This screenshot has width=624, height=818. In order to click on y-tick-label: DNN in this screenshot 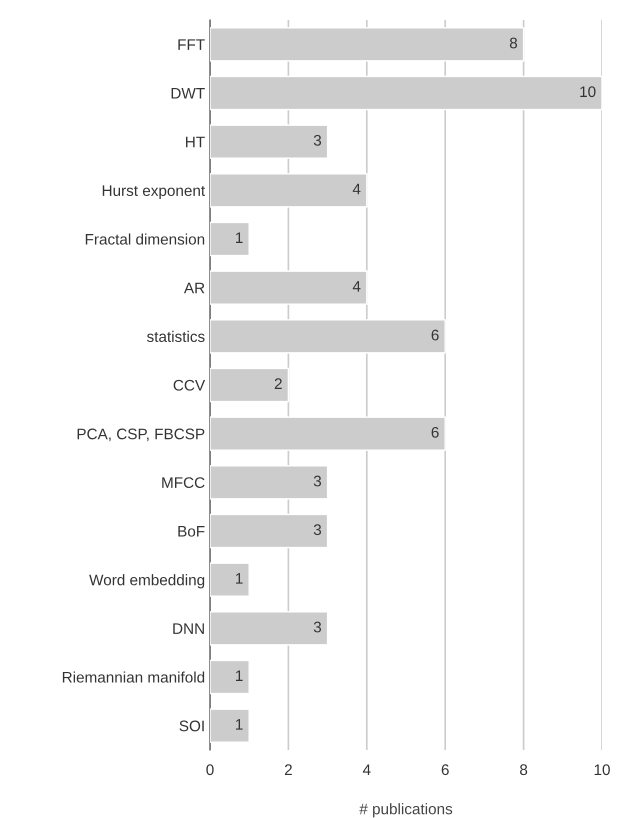, I will do `click(188, 628)`.